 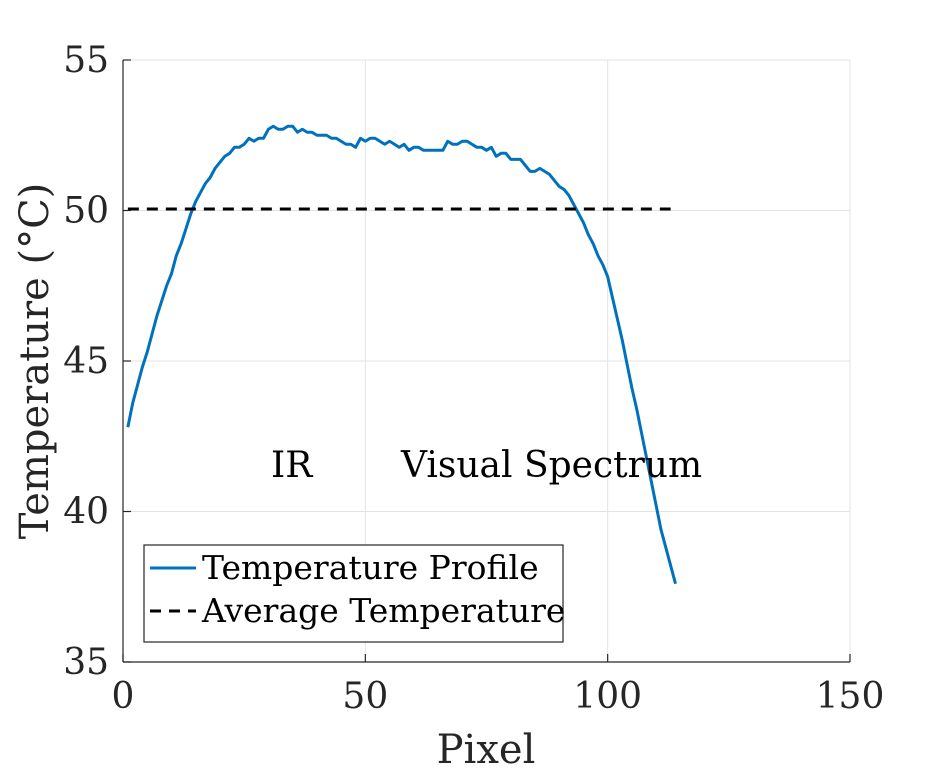 What do you see at coordinates (383, 610) in the screenshot?
I see `legend-label-average-temperature: Average Temperature` at bounding box center [383, 610].